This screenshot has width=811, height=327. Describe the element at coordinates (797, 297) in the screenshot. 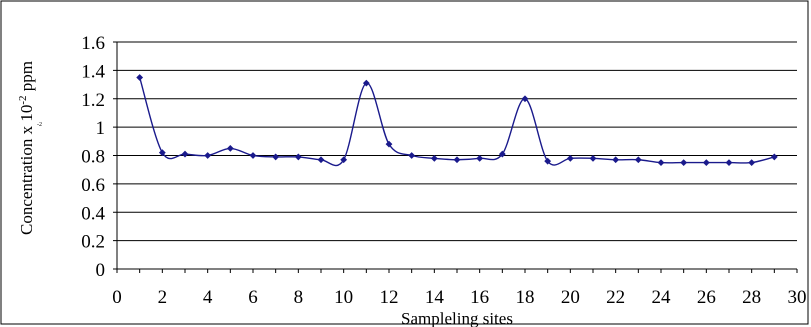

I see `x-tick-label-15: 30` at that location.